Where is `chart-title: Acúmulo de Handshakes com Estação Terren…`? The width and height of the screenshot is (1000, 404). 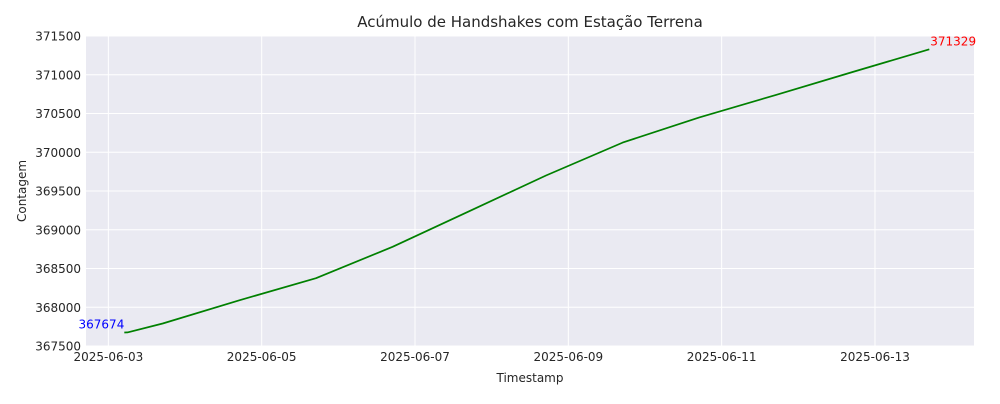
chart-title: Acúmulo de Handshakes com Estação Terren… is located at coordinates (530, 22).